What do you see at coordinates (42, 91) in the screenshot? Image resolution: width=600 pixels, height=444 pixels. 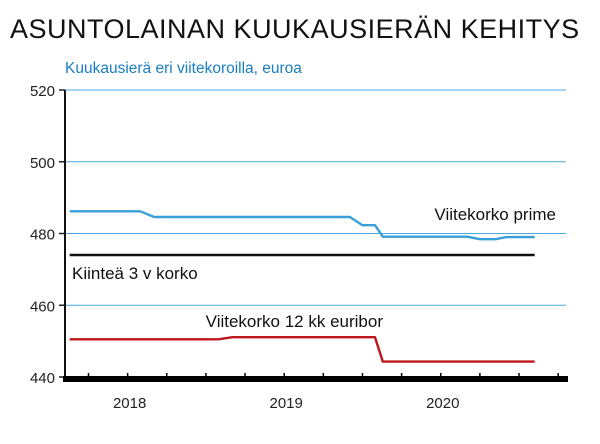 I see `y-tick-label: 520` at bounding box center [42, 91].